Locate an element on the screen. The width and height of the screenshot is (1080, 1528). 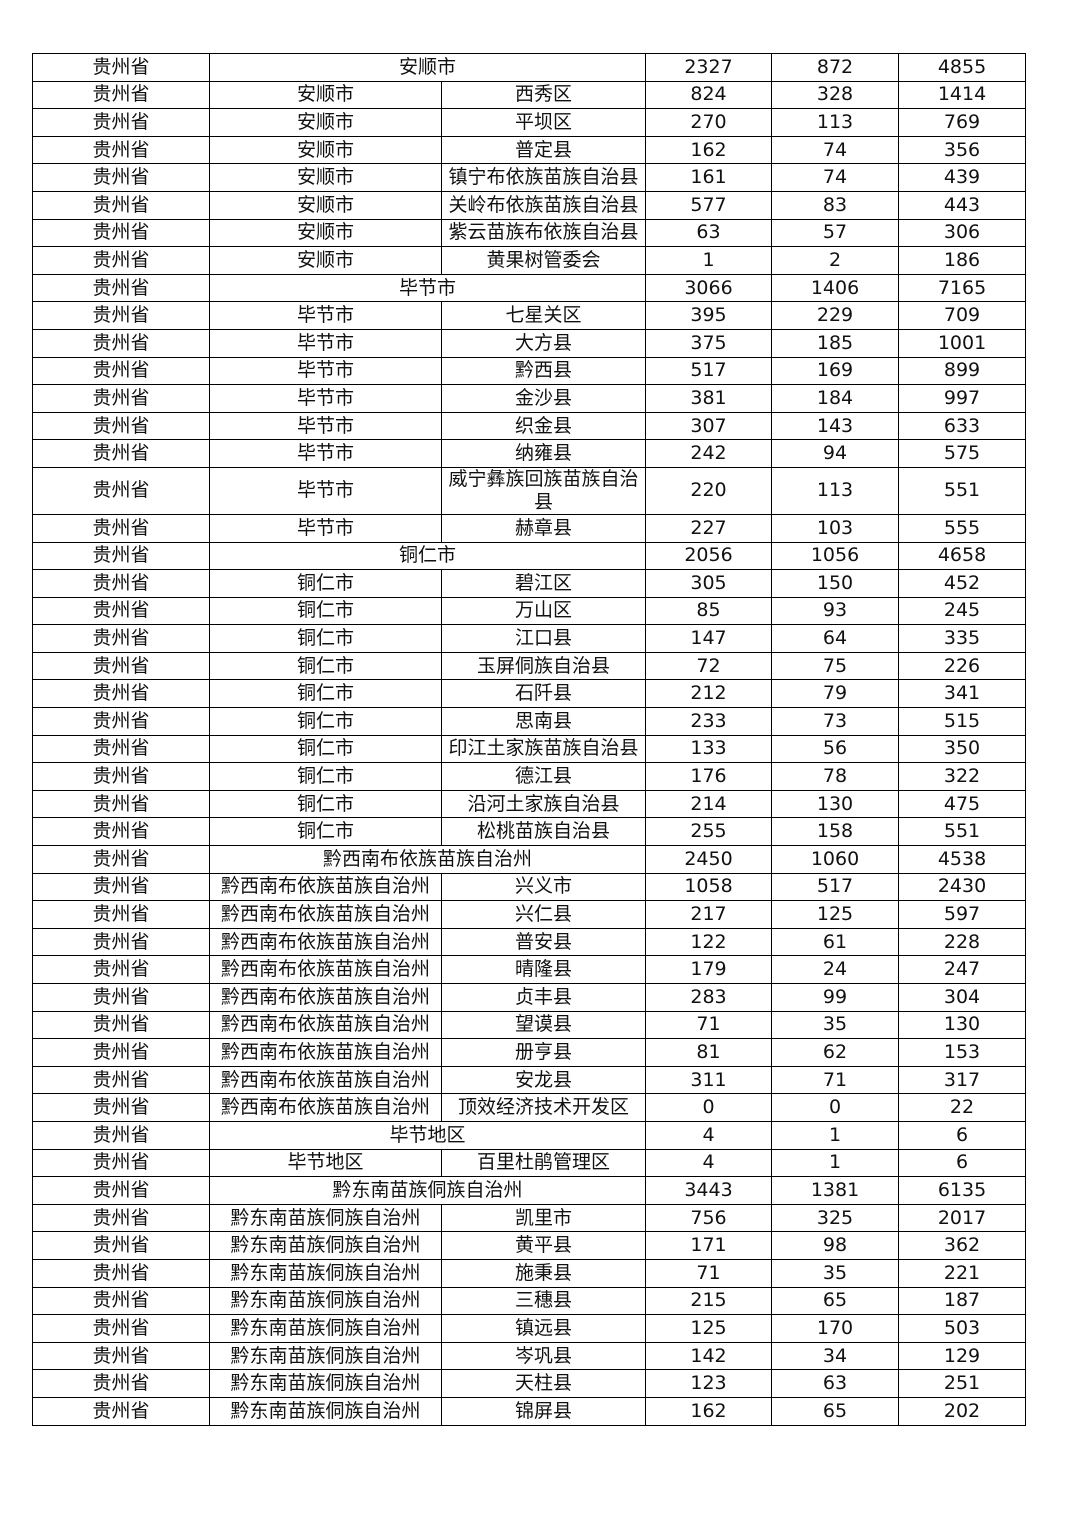
table-row: 贵州省 黔西南布依族苗族自治州 顶效经济技术开发区 0 0 22 is located at coordinates (529, 1107).